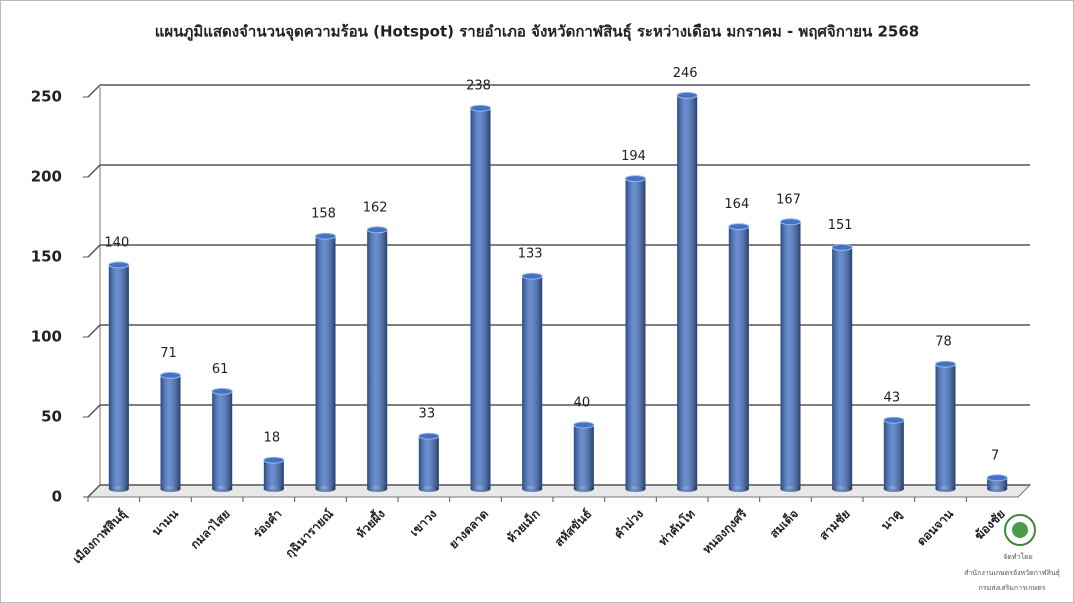  Describe the element at coordinates (51, 417) in the screenshot. I see `y-tick-label: 50` at that location.